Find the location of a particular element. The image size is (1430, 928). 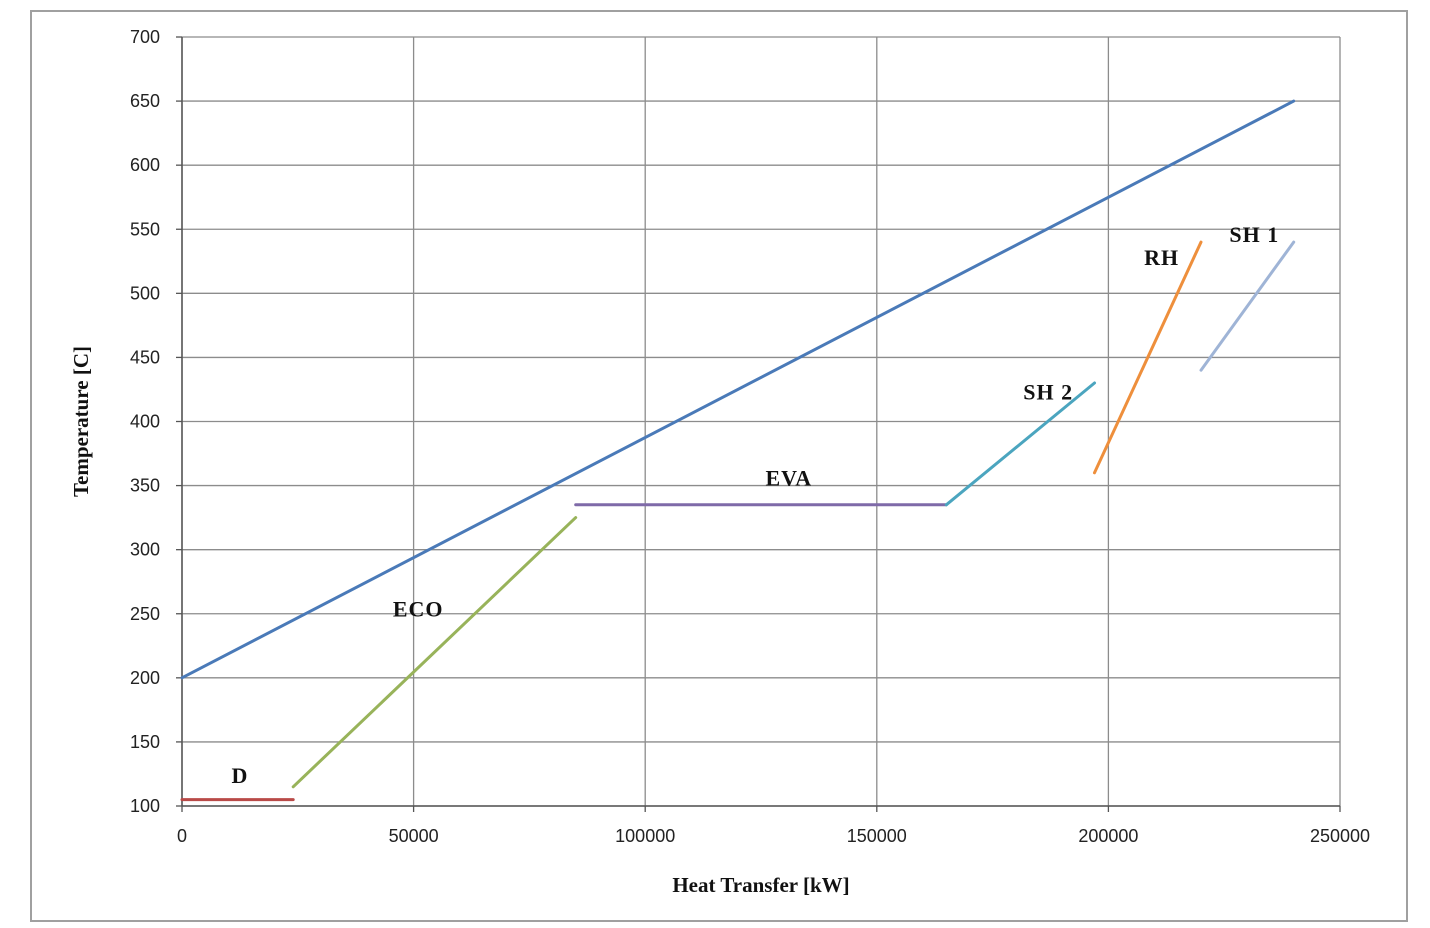

y-tick-label: 500 is located at coordinates (145, 293).